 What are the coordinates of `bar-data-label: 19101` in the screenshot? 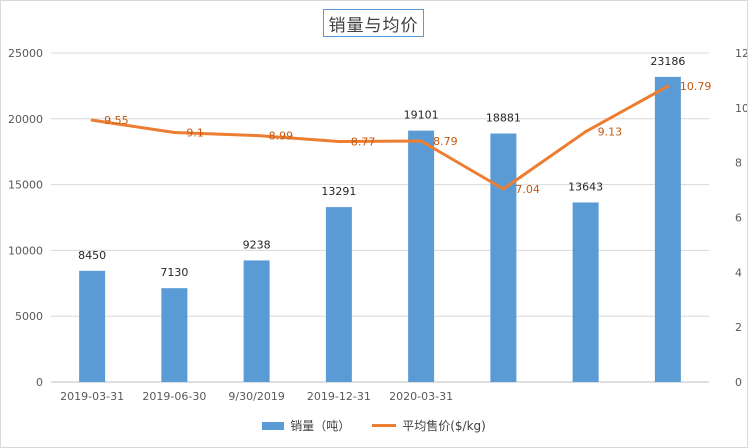 It's located at (421, 115).